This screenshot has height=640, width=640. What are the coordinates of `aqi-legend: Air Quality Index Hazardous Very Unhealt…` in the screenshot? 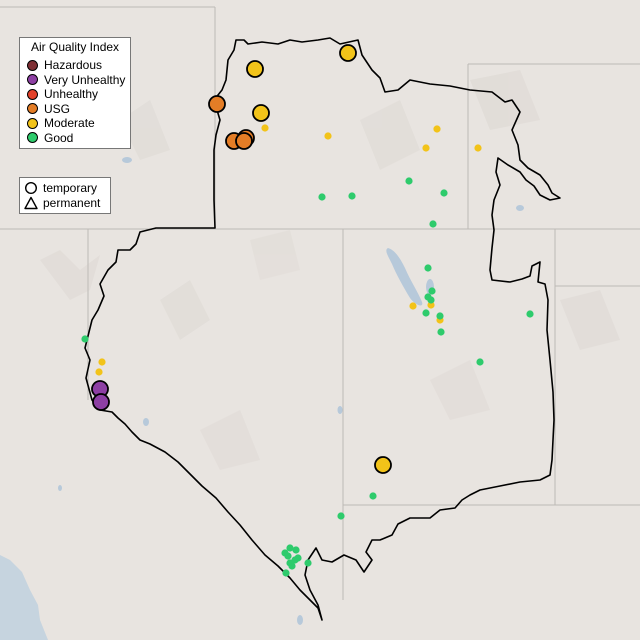 It's located at (75, 93).